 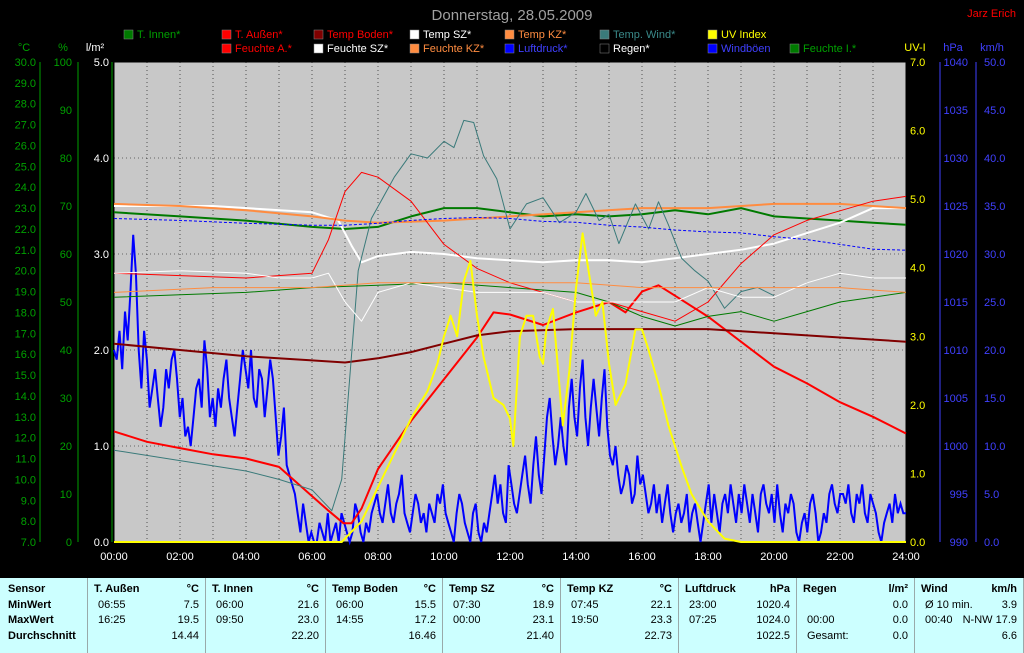 What do you see at coordinates (232, 589) in the screenshot?
I see `stats-column-head: T. Innen` at bounding box center [232, 589].